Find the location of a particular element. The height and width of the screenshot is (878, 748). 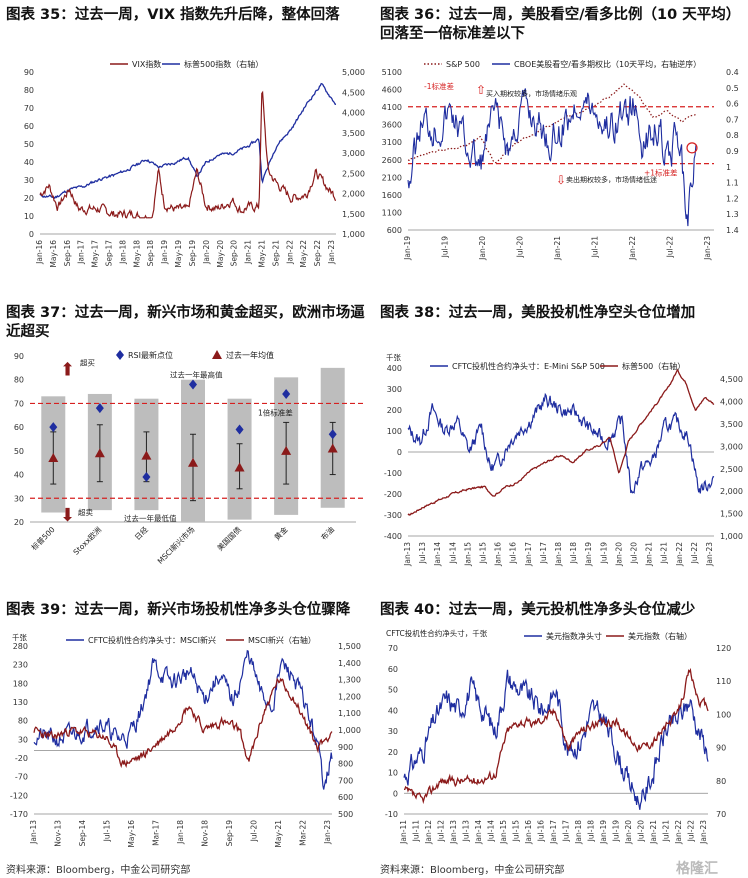

p38-x-tick: Jul-14 is located at coordinates (452, 553).